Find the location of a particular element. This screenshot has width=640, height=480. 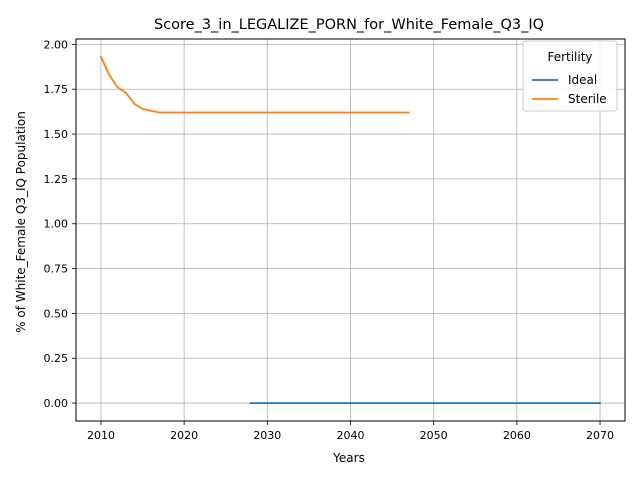

legend: Fertility Ideal Sterile is located at coordinates (570, 76).